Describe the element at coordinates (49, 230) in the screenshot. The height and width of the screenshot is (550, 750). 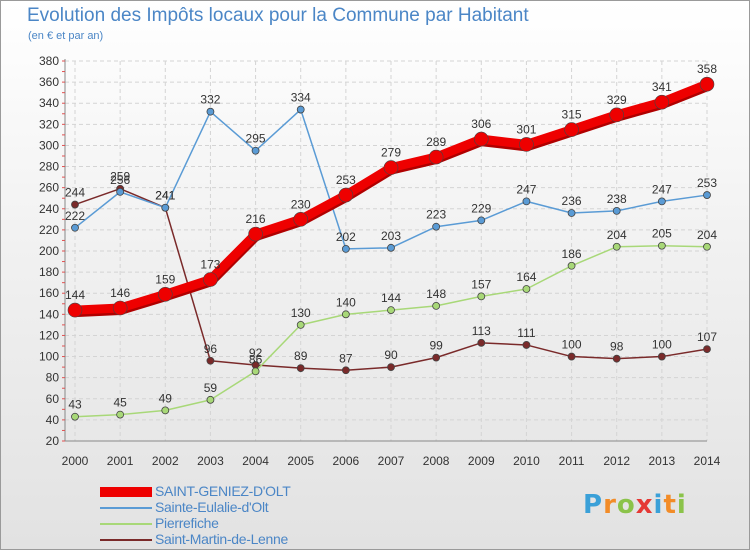
I see `y-tick-label: 220` at that location.